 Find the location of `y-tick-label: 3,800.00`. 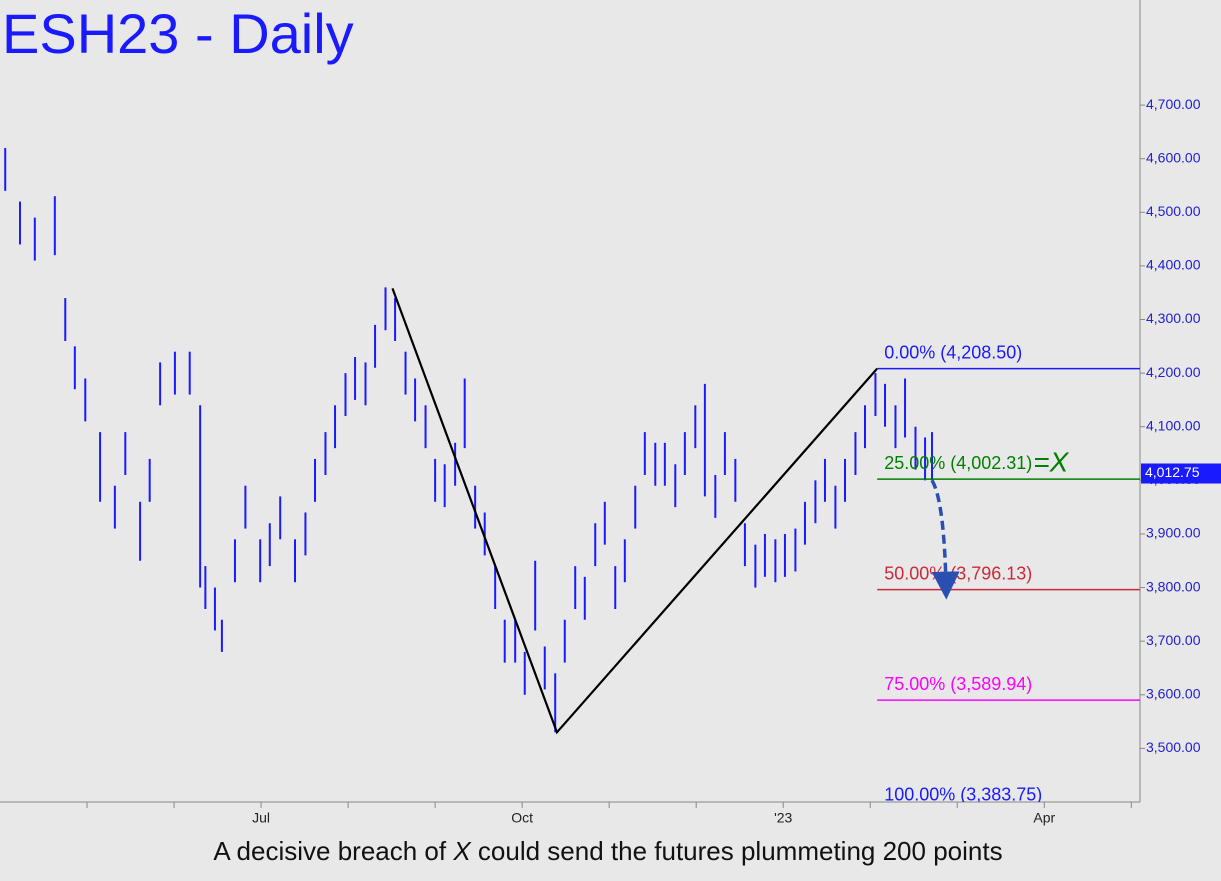

y-tick-label: 3,800.00 is located at coordinates (1173, 586).